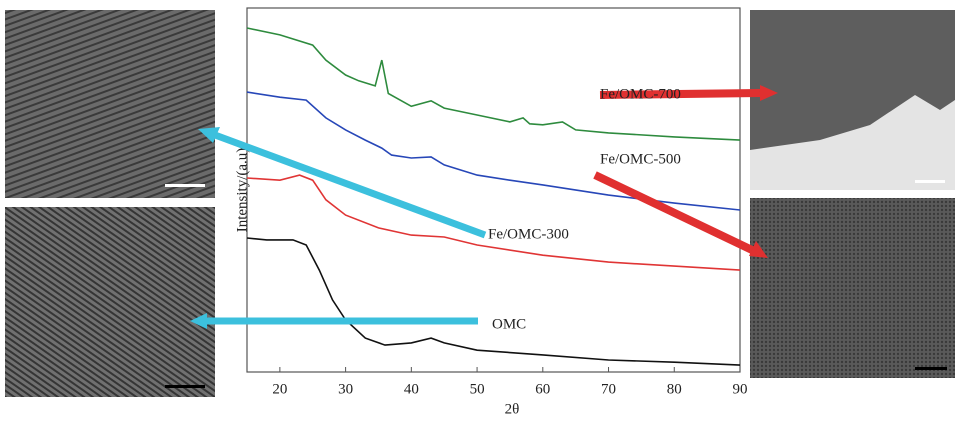 This screenshot has width=955, height=422. What do you see at coordinates (512, 409) in the screenshot?
I see `x-axis-label: 2θ` at bounding box center [512, 409].